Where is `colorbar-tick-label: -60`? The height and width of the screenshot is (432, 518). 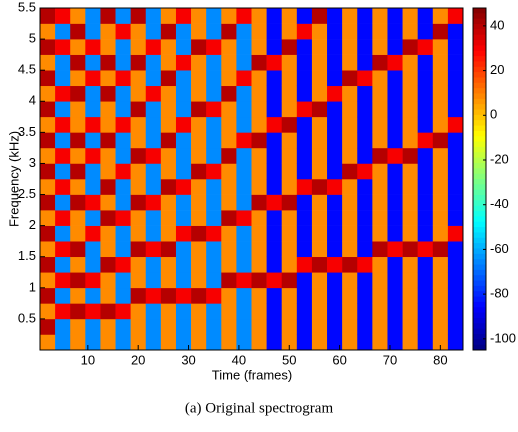
colorbar-tick-label: -60 is located at coordinates (499, 248).